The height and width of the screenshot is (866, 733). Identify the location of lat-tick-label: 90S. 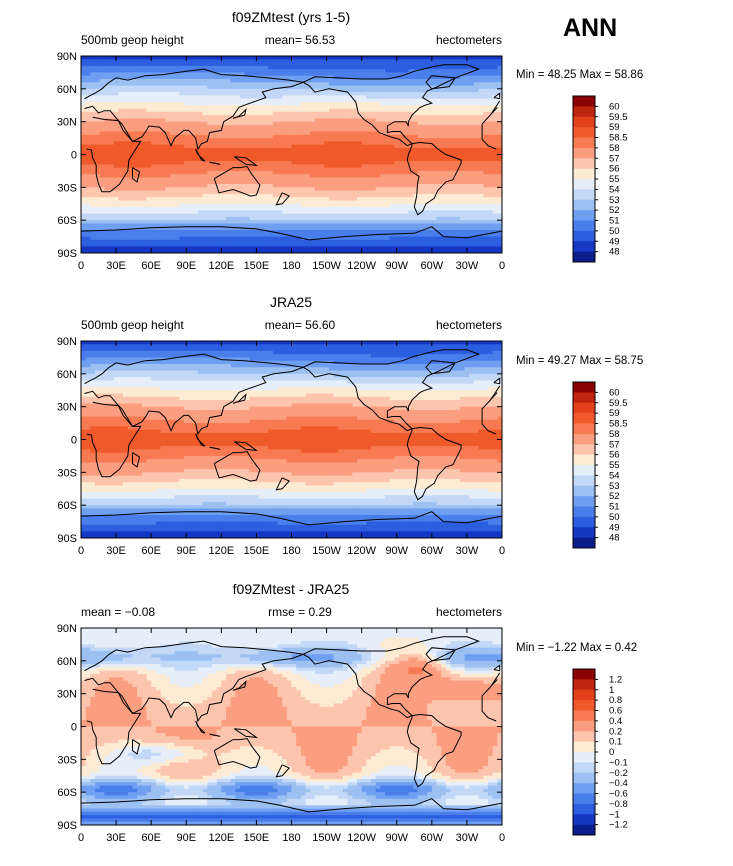
(67, 254).